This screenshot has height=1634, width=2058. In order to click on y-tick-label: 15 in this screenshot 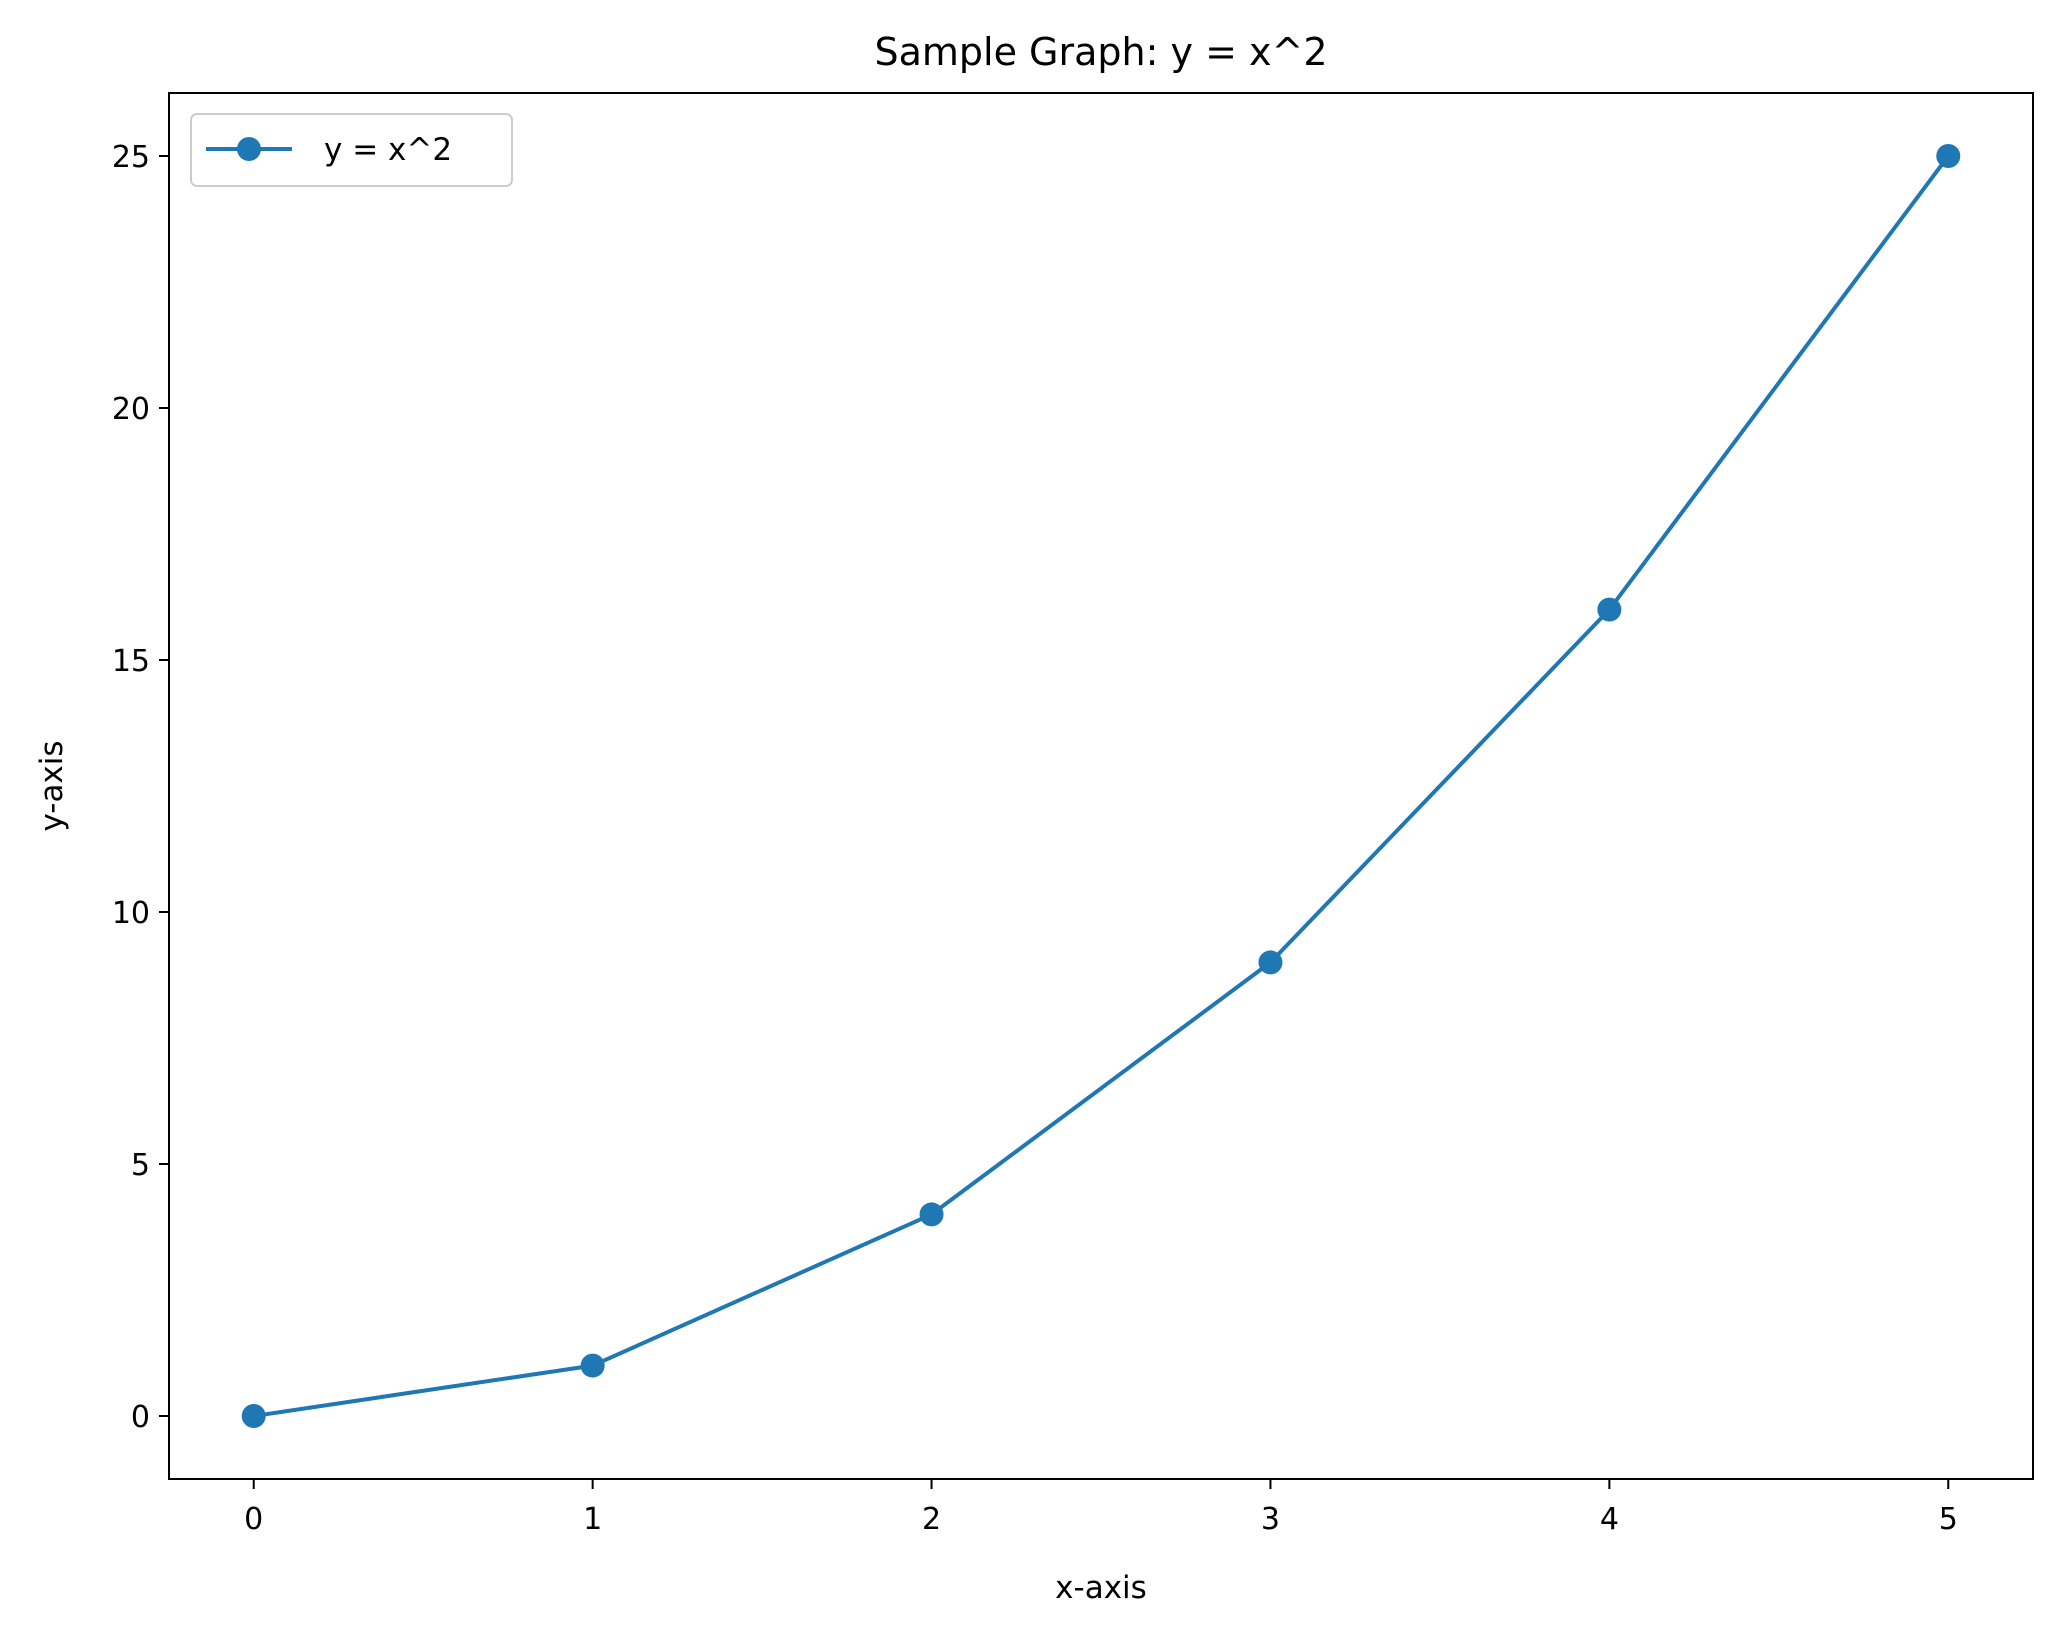, I will do `click(131, 661)`.